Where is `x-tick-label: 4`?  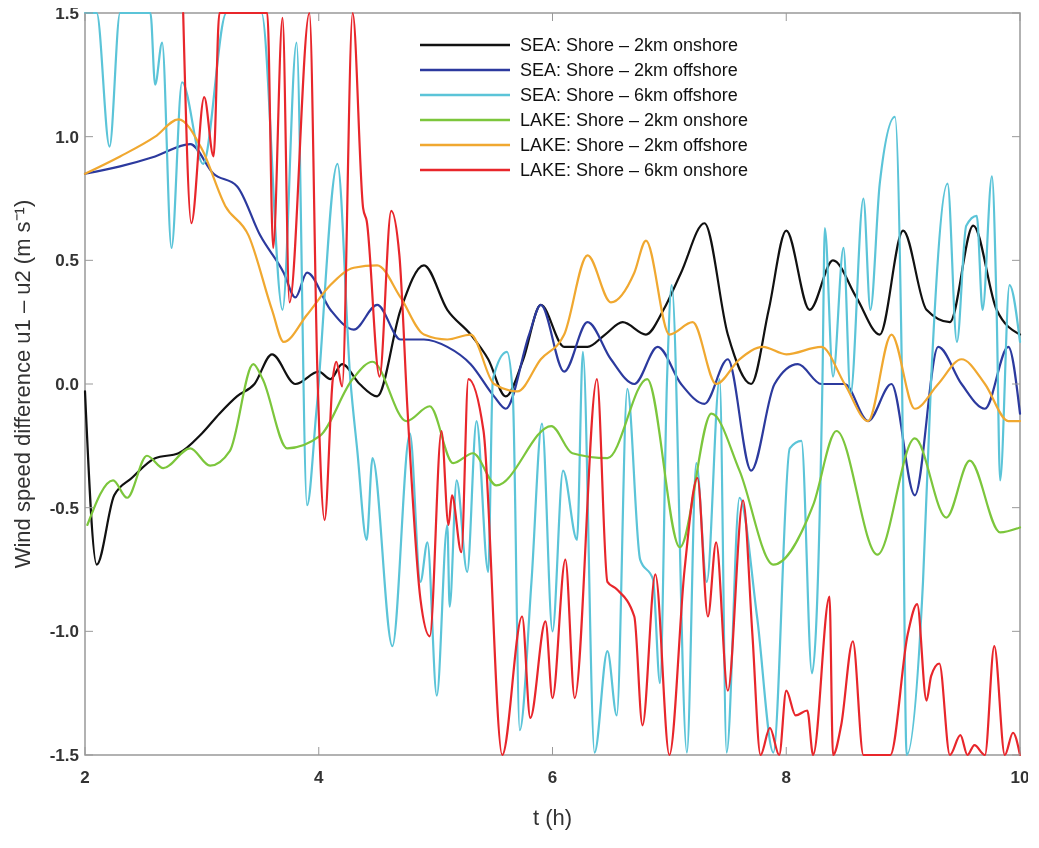 x-tick-label: 4 is located at coordinates (319, 777).